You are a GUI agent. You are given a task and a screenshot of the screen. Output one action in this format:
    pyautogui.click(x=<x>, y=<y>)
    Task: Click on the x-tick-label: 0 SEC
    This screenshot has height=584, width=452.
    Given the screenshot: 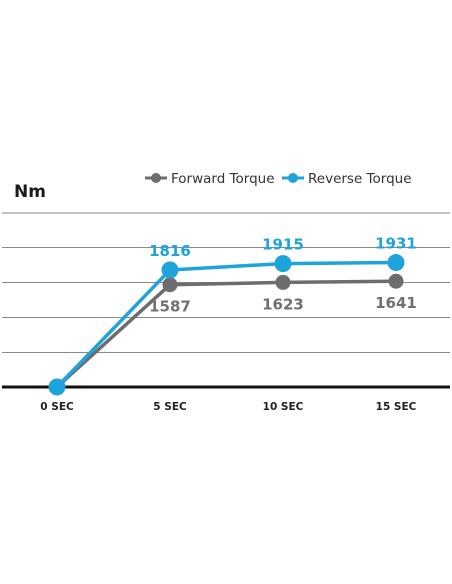 What is the action you would take?
    pyautogui.click(x=57, y=407)
    